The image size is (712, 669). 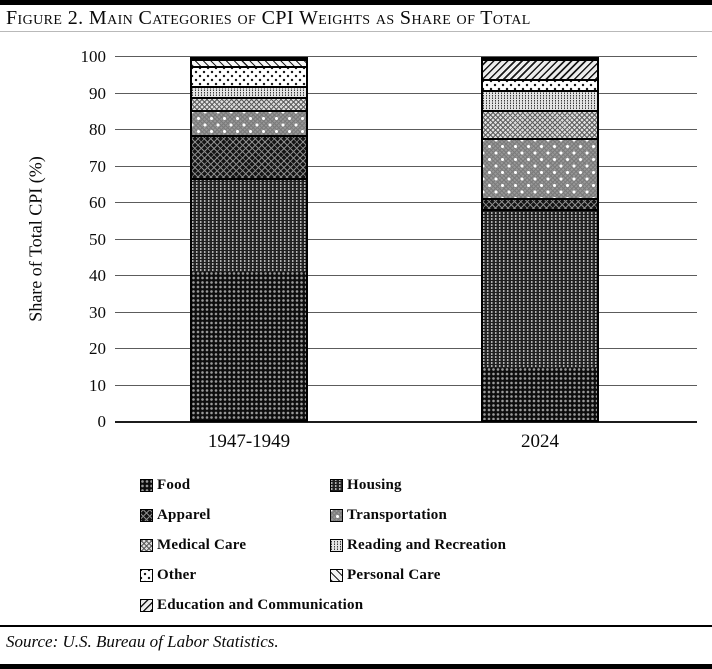 I want to click on y-tick-label-50: 50, so click(x=97, y=239).